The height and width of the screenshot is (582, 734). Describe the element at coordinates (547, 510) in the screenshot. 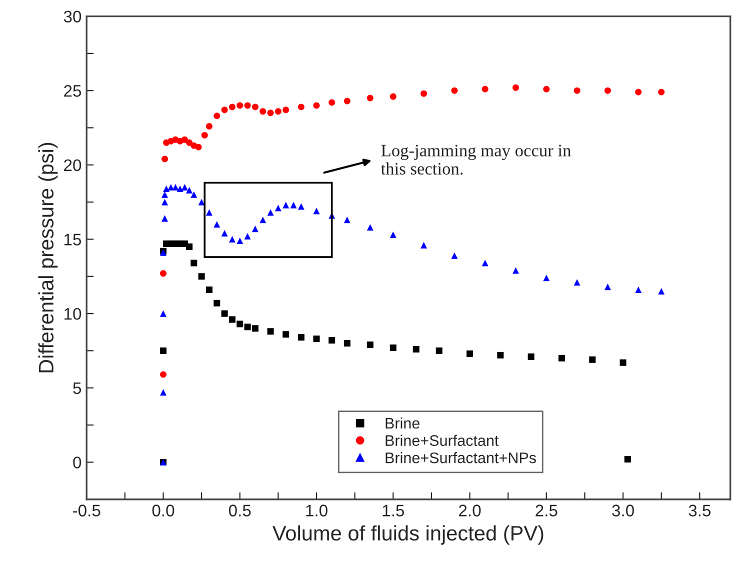

I see `x-tick-label: 2.5` at that location.